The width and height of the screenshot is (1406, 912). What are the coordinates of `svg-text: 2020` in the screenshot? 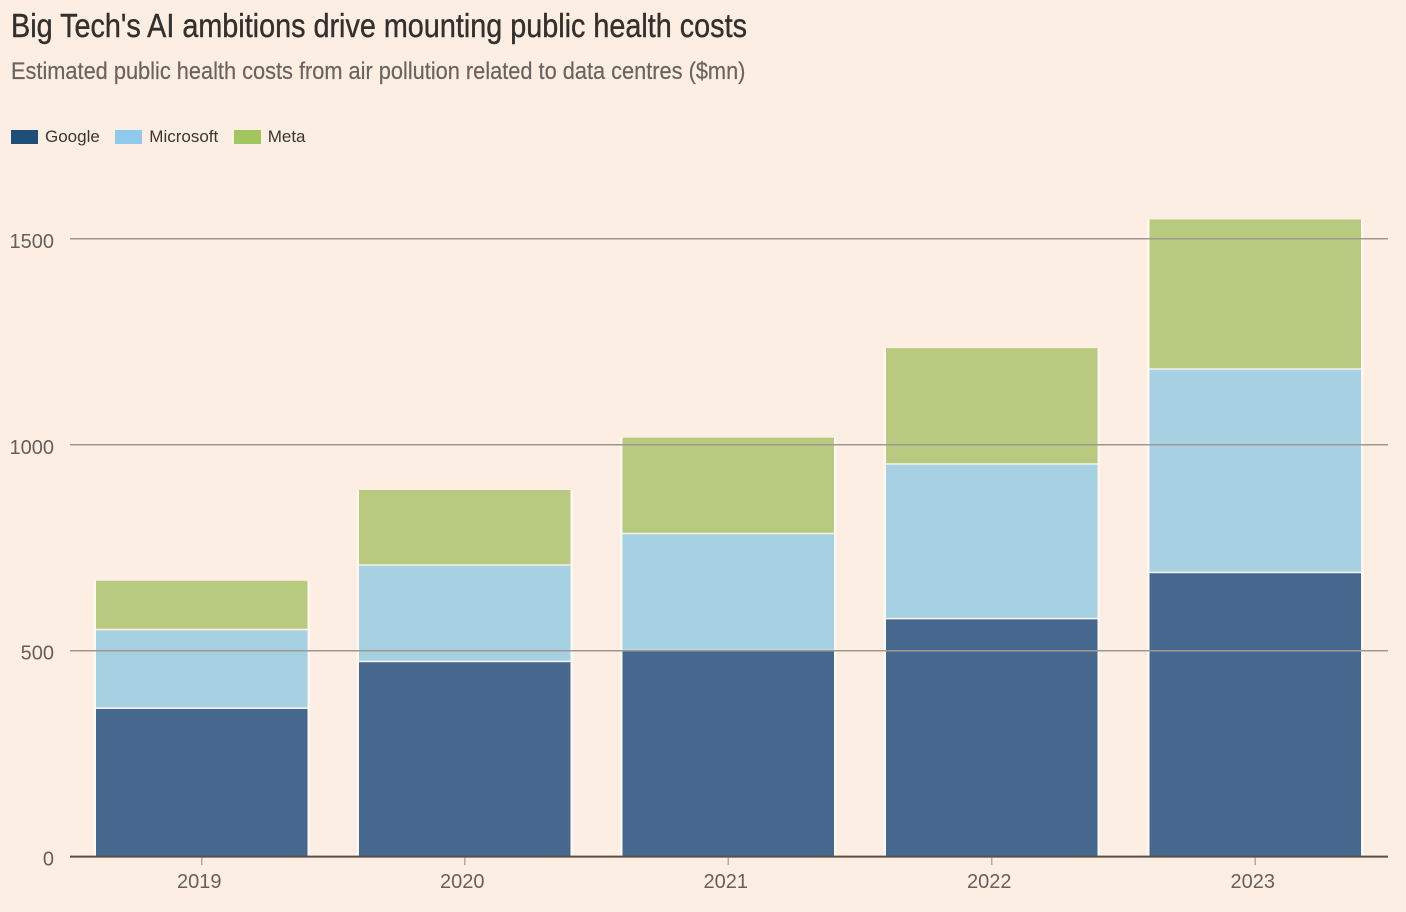 It's located at (462, 882).